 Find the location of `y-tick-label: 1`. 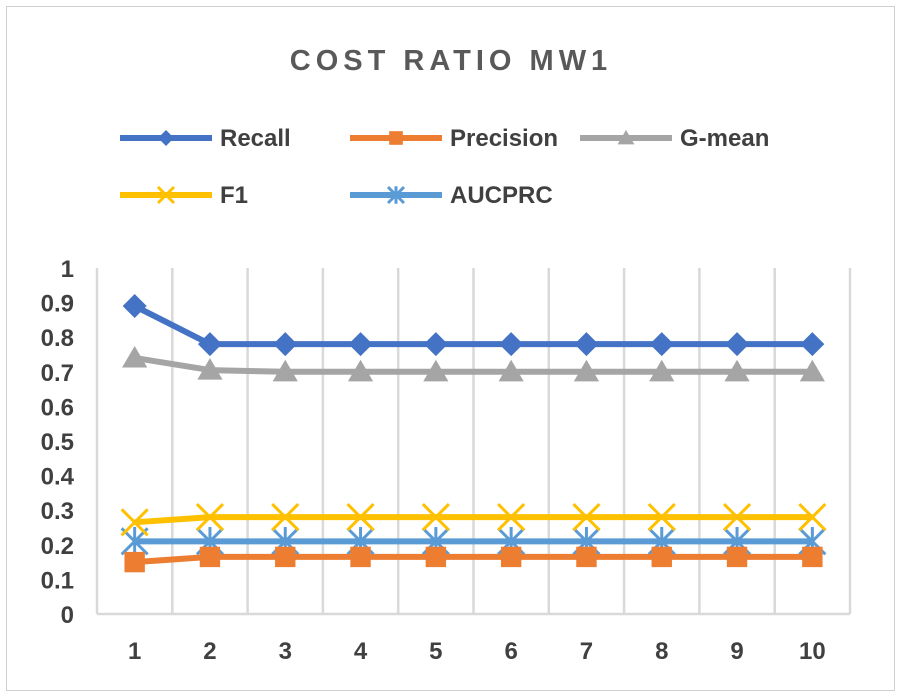

y-tick-label: 1 is located at coordinates (67, 269).